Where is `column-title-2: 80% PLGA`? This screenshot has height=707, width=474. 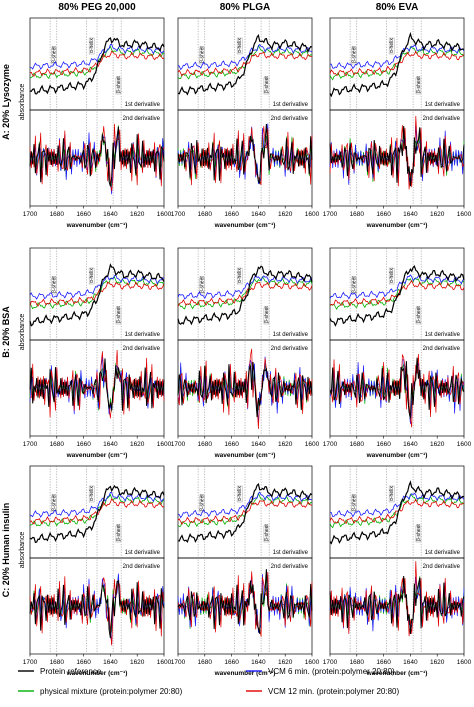 column-title-2: 80% PLGA is located at coordinates (245, 7).